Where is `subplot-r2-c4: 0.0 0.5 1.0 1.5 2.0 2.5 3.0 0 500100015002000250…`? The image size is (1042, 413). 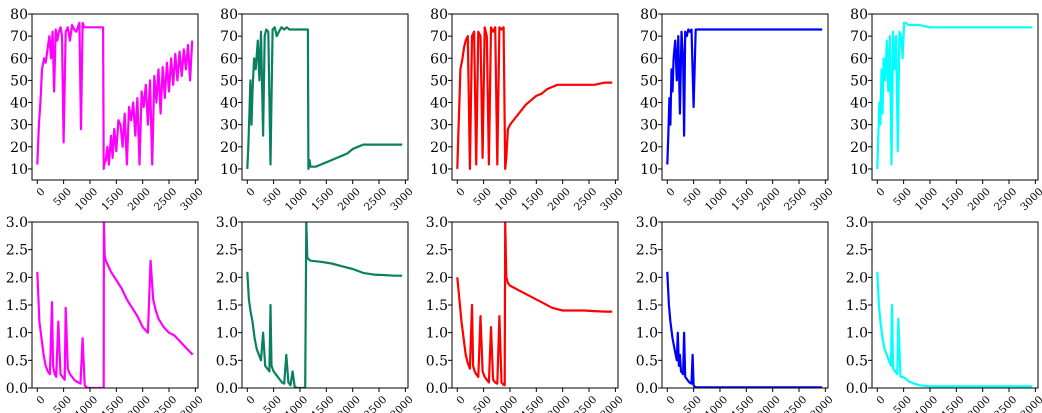 subplot-r2-c4: 0.0 0.5 1.0 1.5 2.0 2.5 3.0 0 500100015002000250… is located at coordinates (736, 314).